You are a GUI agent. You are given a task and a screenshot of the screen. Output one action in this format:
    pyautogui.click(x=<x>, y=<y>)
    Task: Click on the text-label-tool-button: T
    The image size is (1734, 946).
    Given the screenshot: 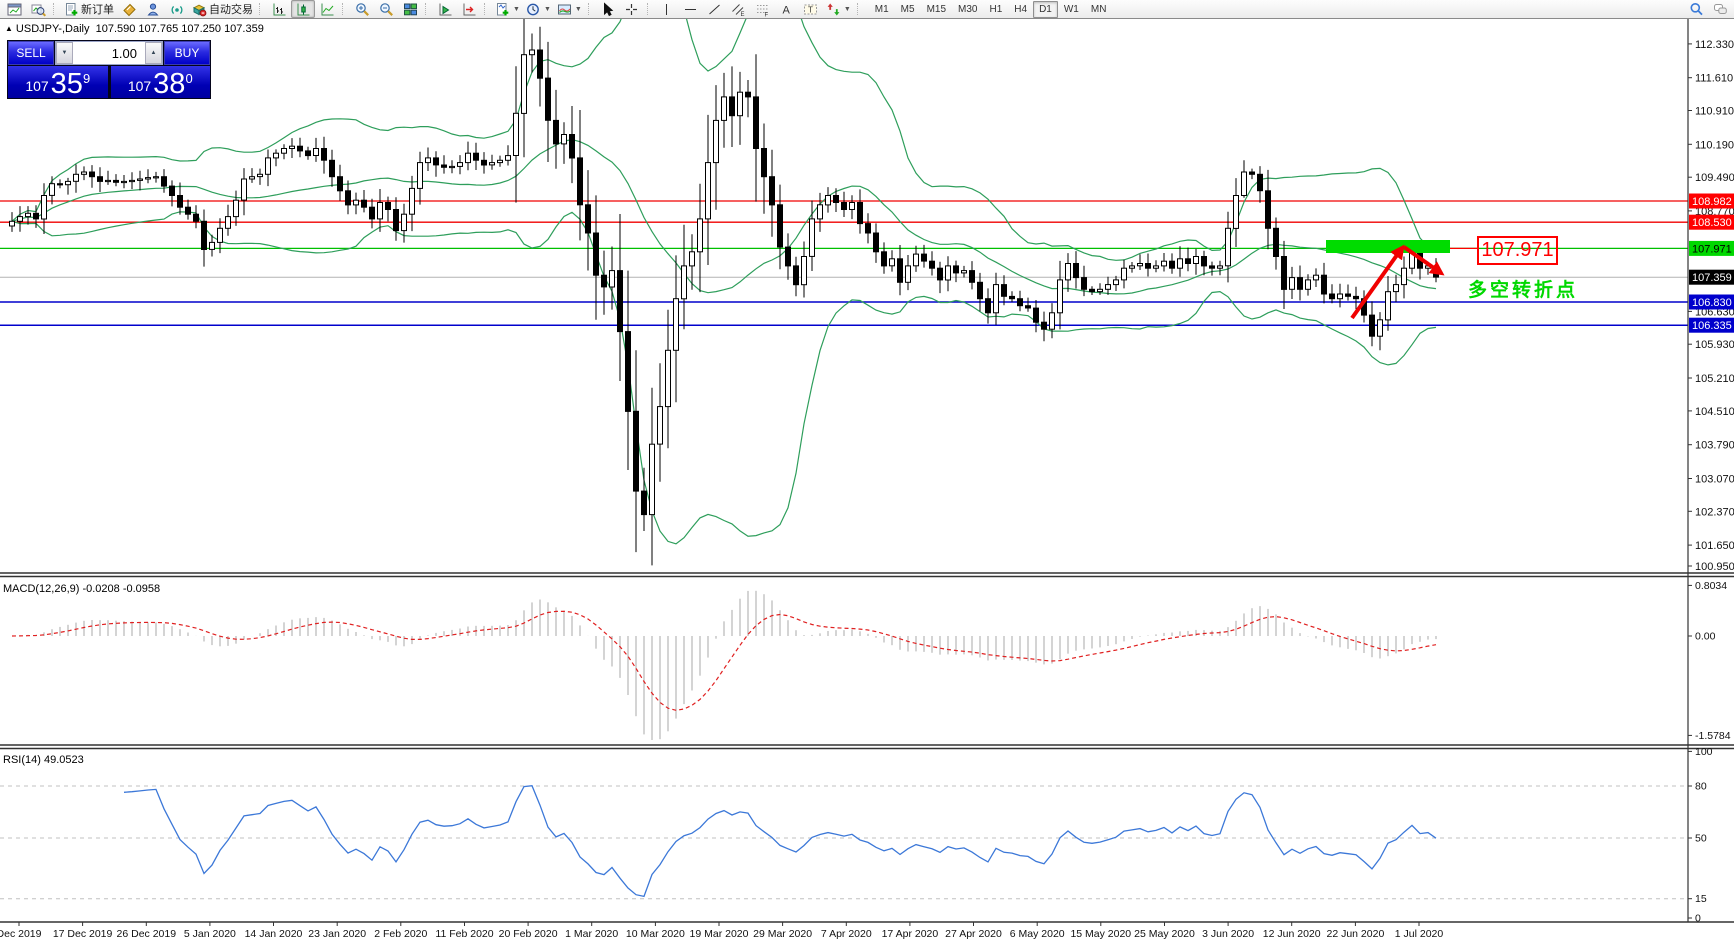 What is the action you would take?
    pyautogui.click(x=811, y=9)
    